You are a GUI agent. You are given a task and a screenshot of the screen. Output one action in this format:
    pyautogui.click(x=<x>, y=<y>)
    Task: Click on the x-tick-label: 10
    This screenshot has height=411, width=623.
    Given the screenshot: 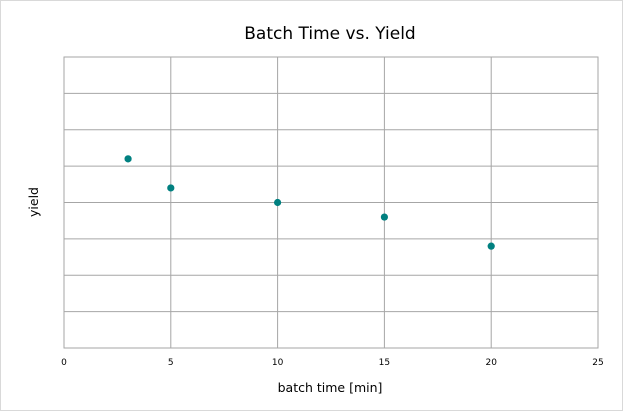 What is the action you would take?
    pyautogui.click(x=278, y=363)
    